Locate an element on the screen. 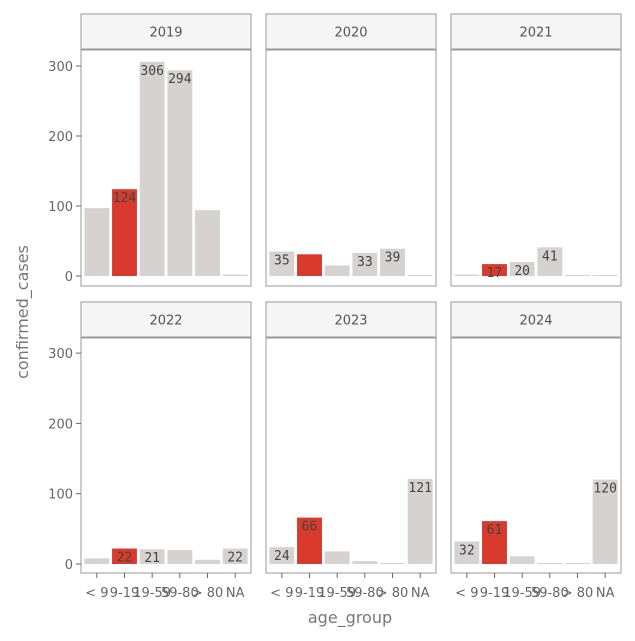 This screenshot has height=641, width=635. panel-title: 2019 is located at coordinates (165, 33).